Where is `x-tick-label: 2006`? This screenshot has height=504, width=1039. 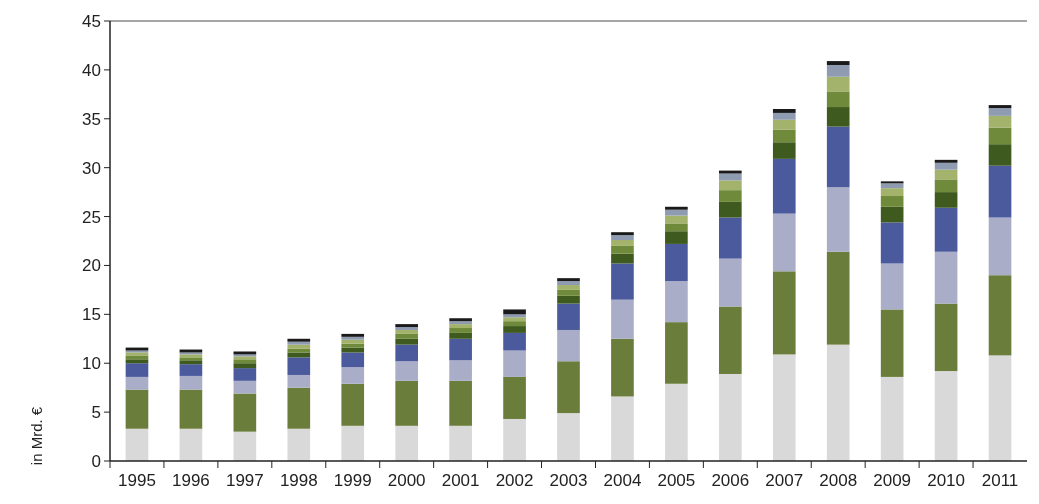
x-tick-label: 2006 is located at coordinates (730, 480).